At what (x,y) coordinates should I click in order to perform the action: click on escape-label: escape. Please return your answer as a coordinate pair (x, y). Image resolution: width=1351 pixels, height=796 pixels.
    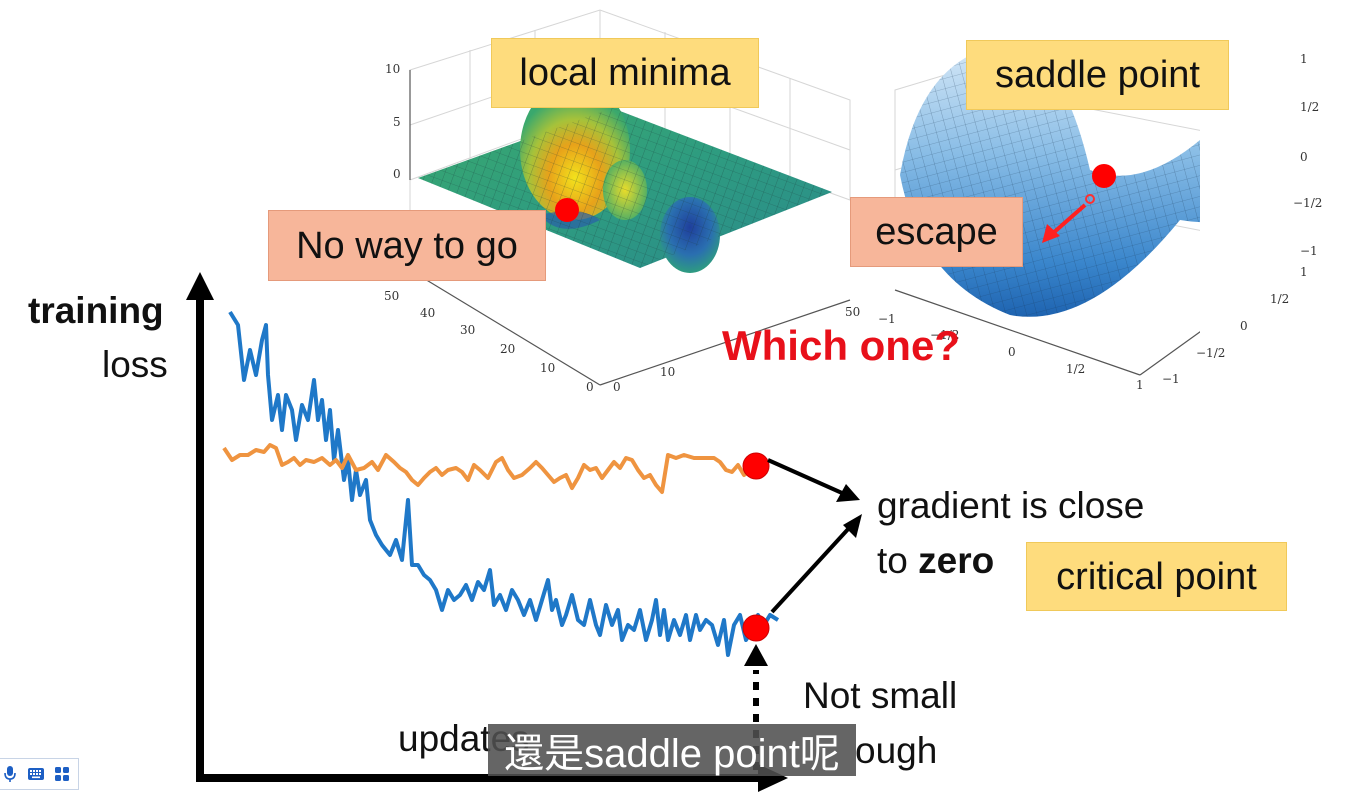
    Looking at the image, I should click on (936, 232).